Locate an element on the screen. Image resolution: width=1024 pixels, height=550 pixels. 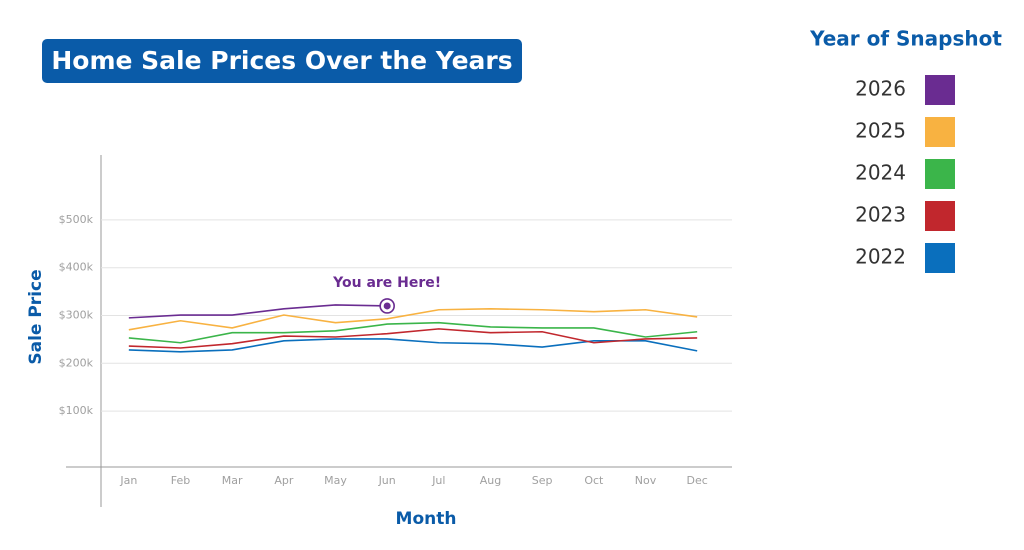
x-tick-label: Jul is located at coordinates (438, 480).